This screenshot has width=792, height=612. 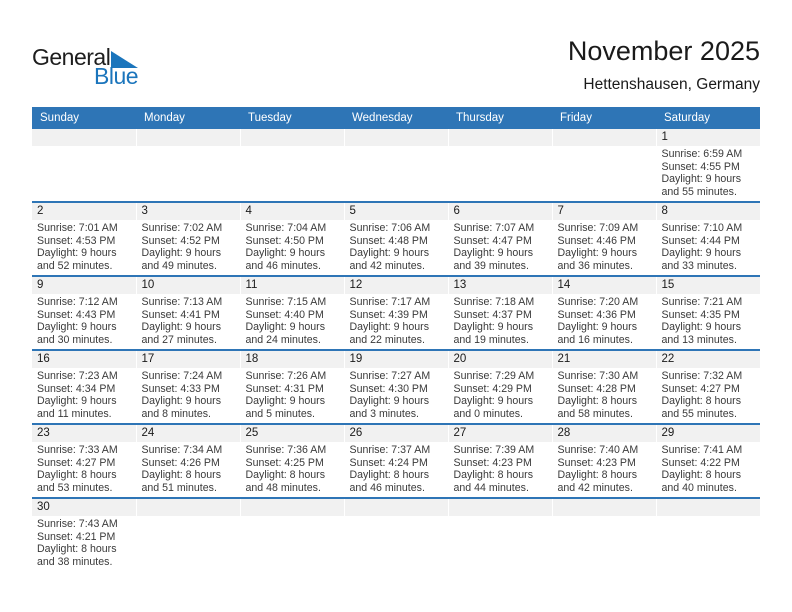 What do you see at coordinates (84, 507) in the screenshot?
I see `day-number: 30` at bounding box center [84, 507].